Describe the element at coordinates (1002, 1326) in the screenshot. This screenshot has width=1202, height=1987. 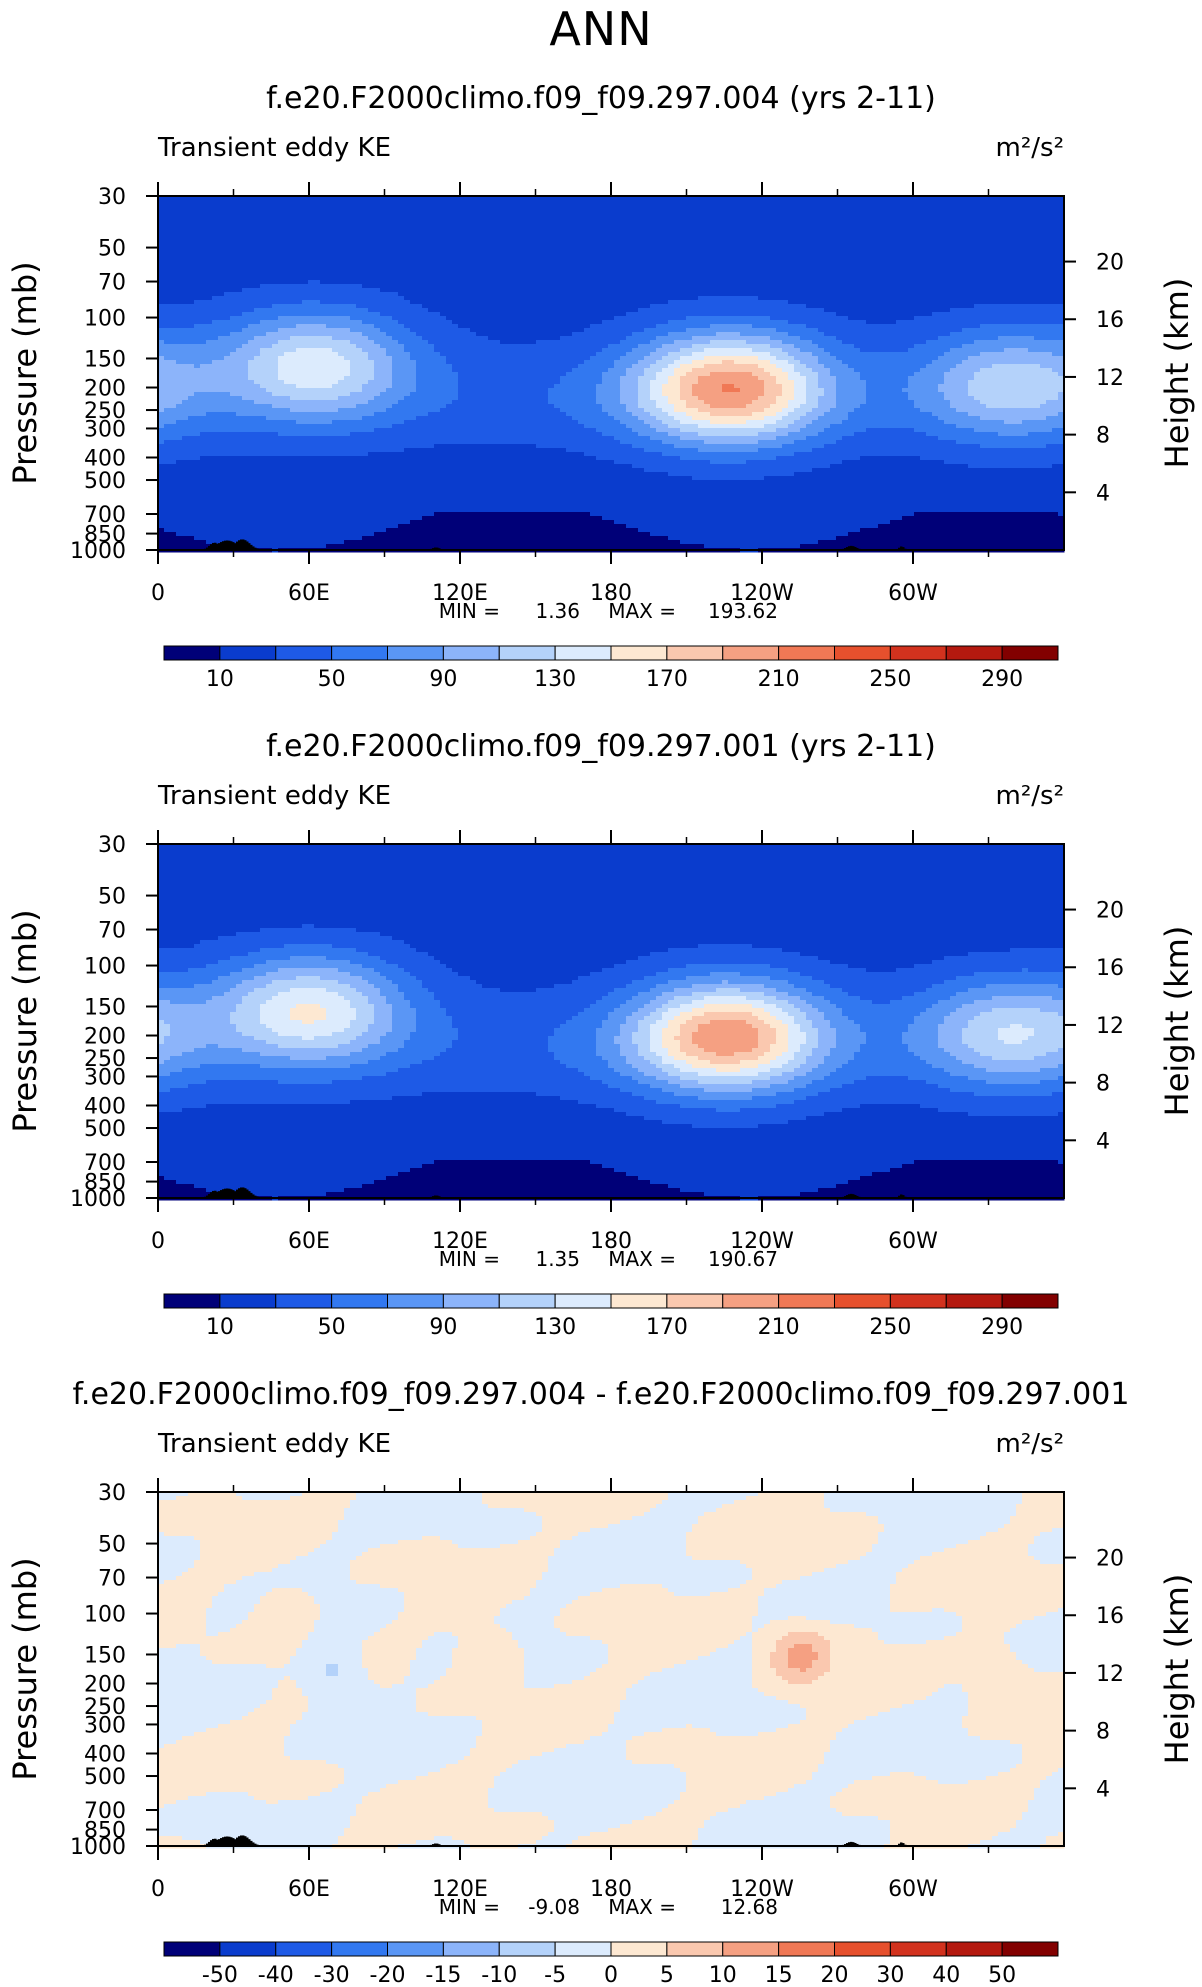
I see `colorbar-label: 290` at that location.